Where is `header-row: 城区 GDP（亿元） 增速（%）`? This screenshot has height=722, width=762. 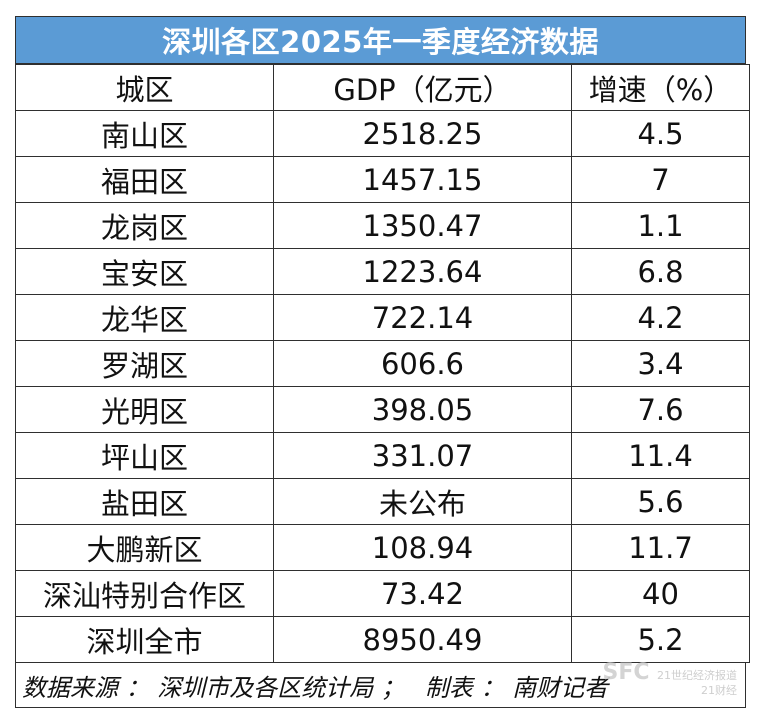 header-row: 城区 GDP（亿元） 增速（%） is located at coordinates (382, 87).